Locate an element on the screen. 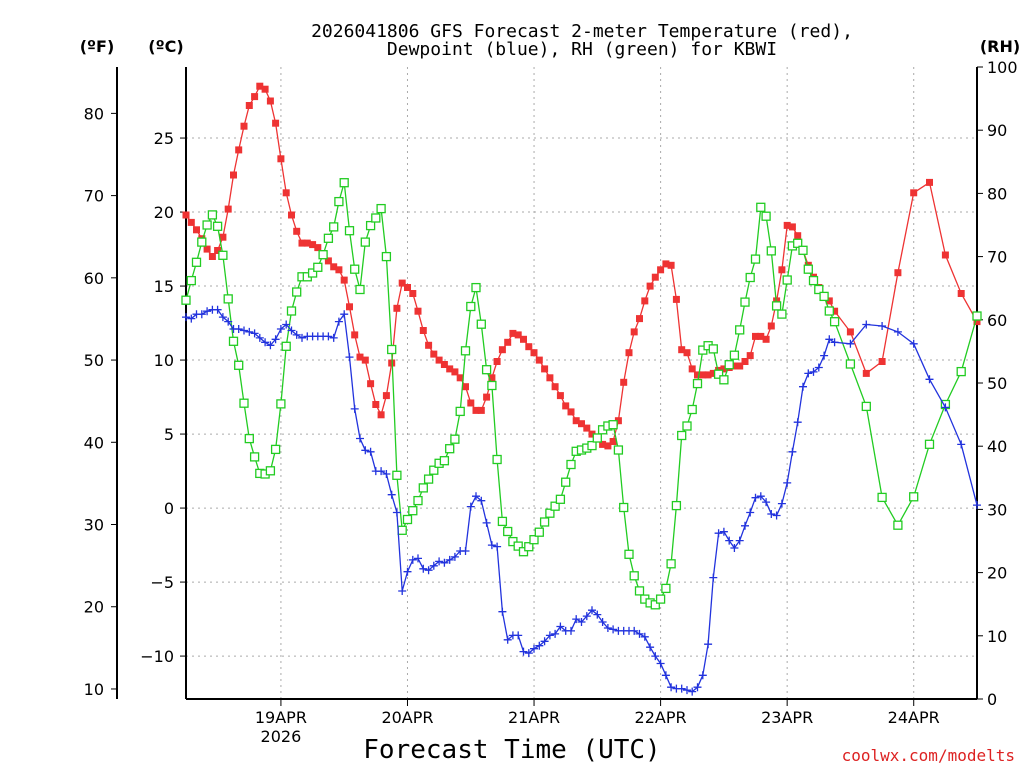 Image resolution: width=1024 pixels, height=768 pixels. time-tick-label: 21APR is located at coordinates (534, 717).